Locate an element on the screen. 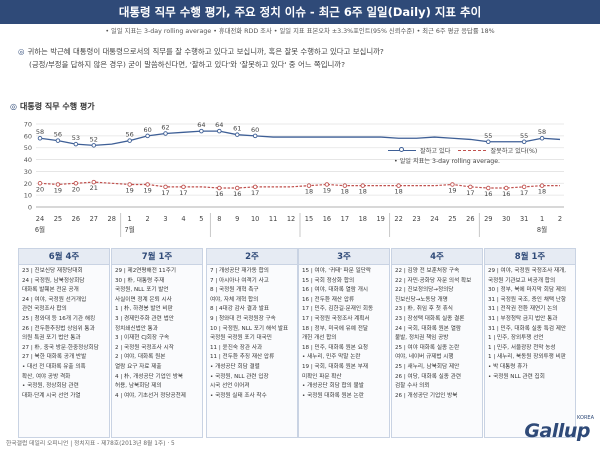  data-label: 20 is located at coordinates (76, 189).